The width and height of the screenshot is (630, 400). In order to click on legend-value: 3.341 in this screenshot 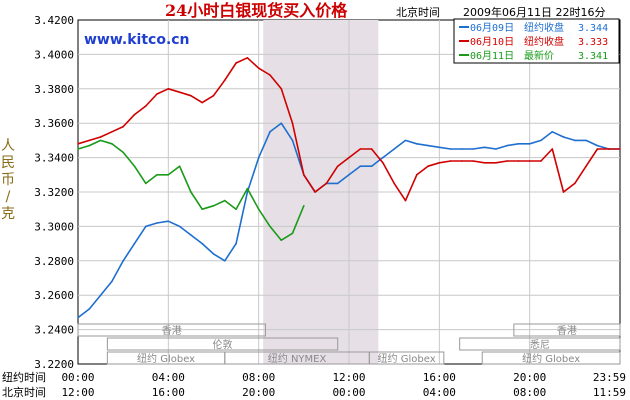, I will do `click(593, 56)`.